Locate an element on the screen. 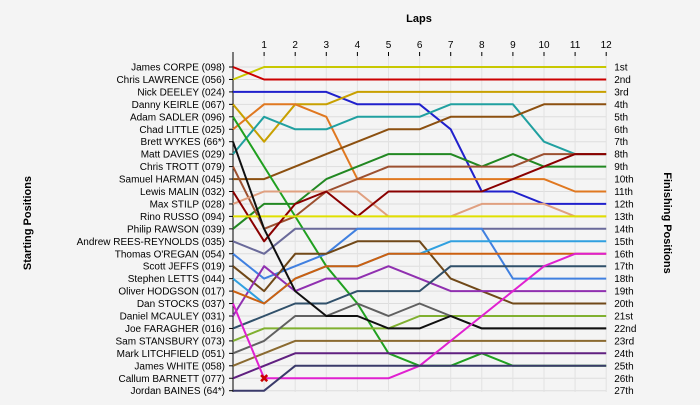  driver-label: Mark LITCHFIELD (051) is located at coordinates (171, 354).